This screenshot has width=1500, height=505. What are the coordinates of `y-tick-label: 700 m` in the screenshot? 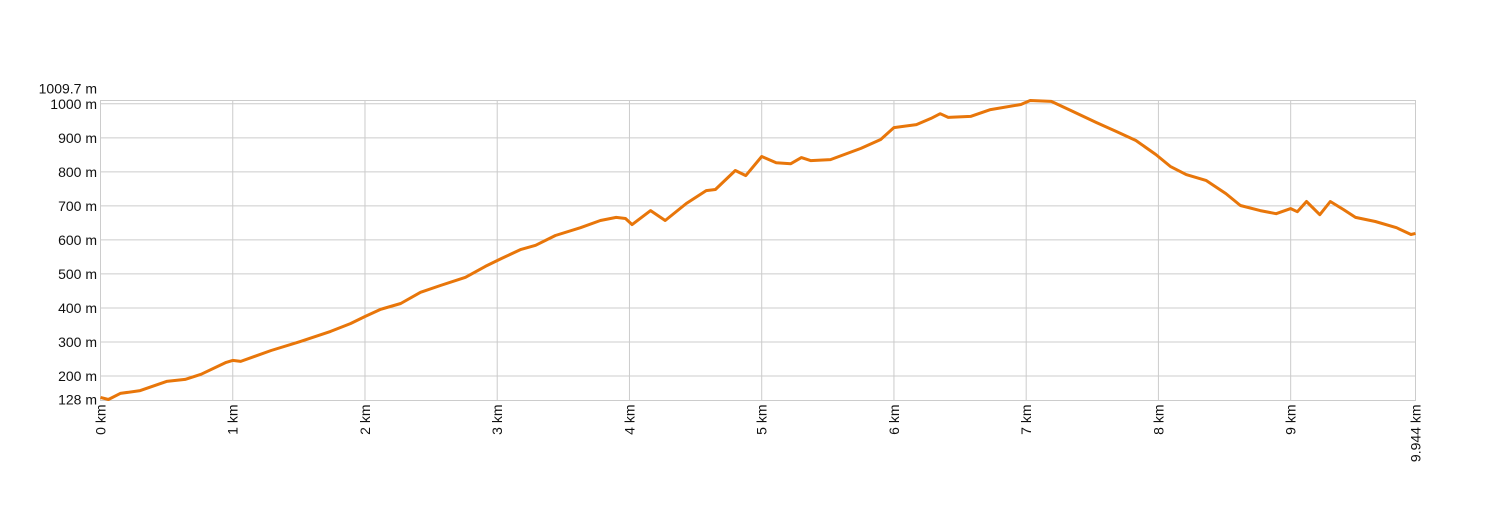 It's located at (77, 206).